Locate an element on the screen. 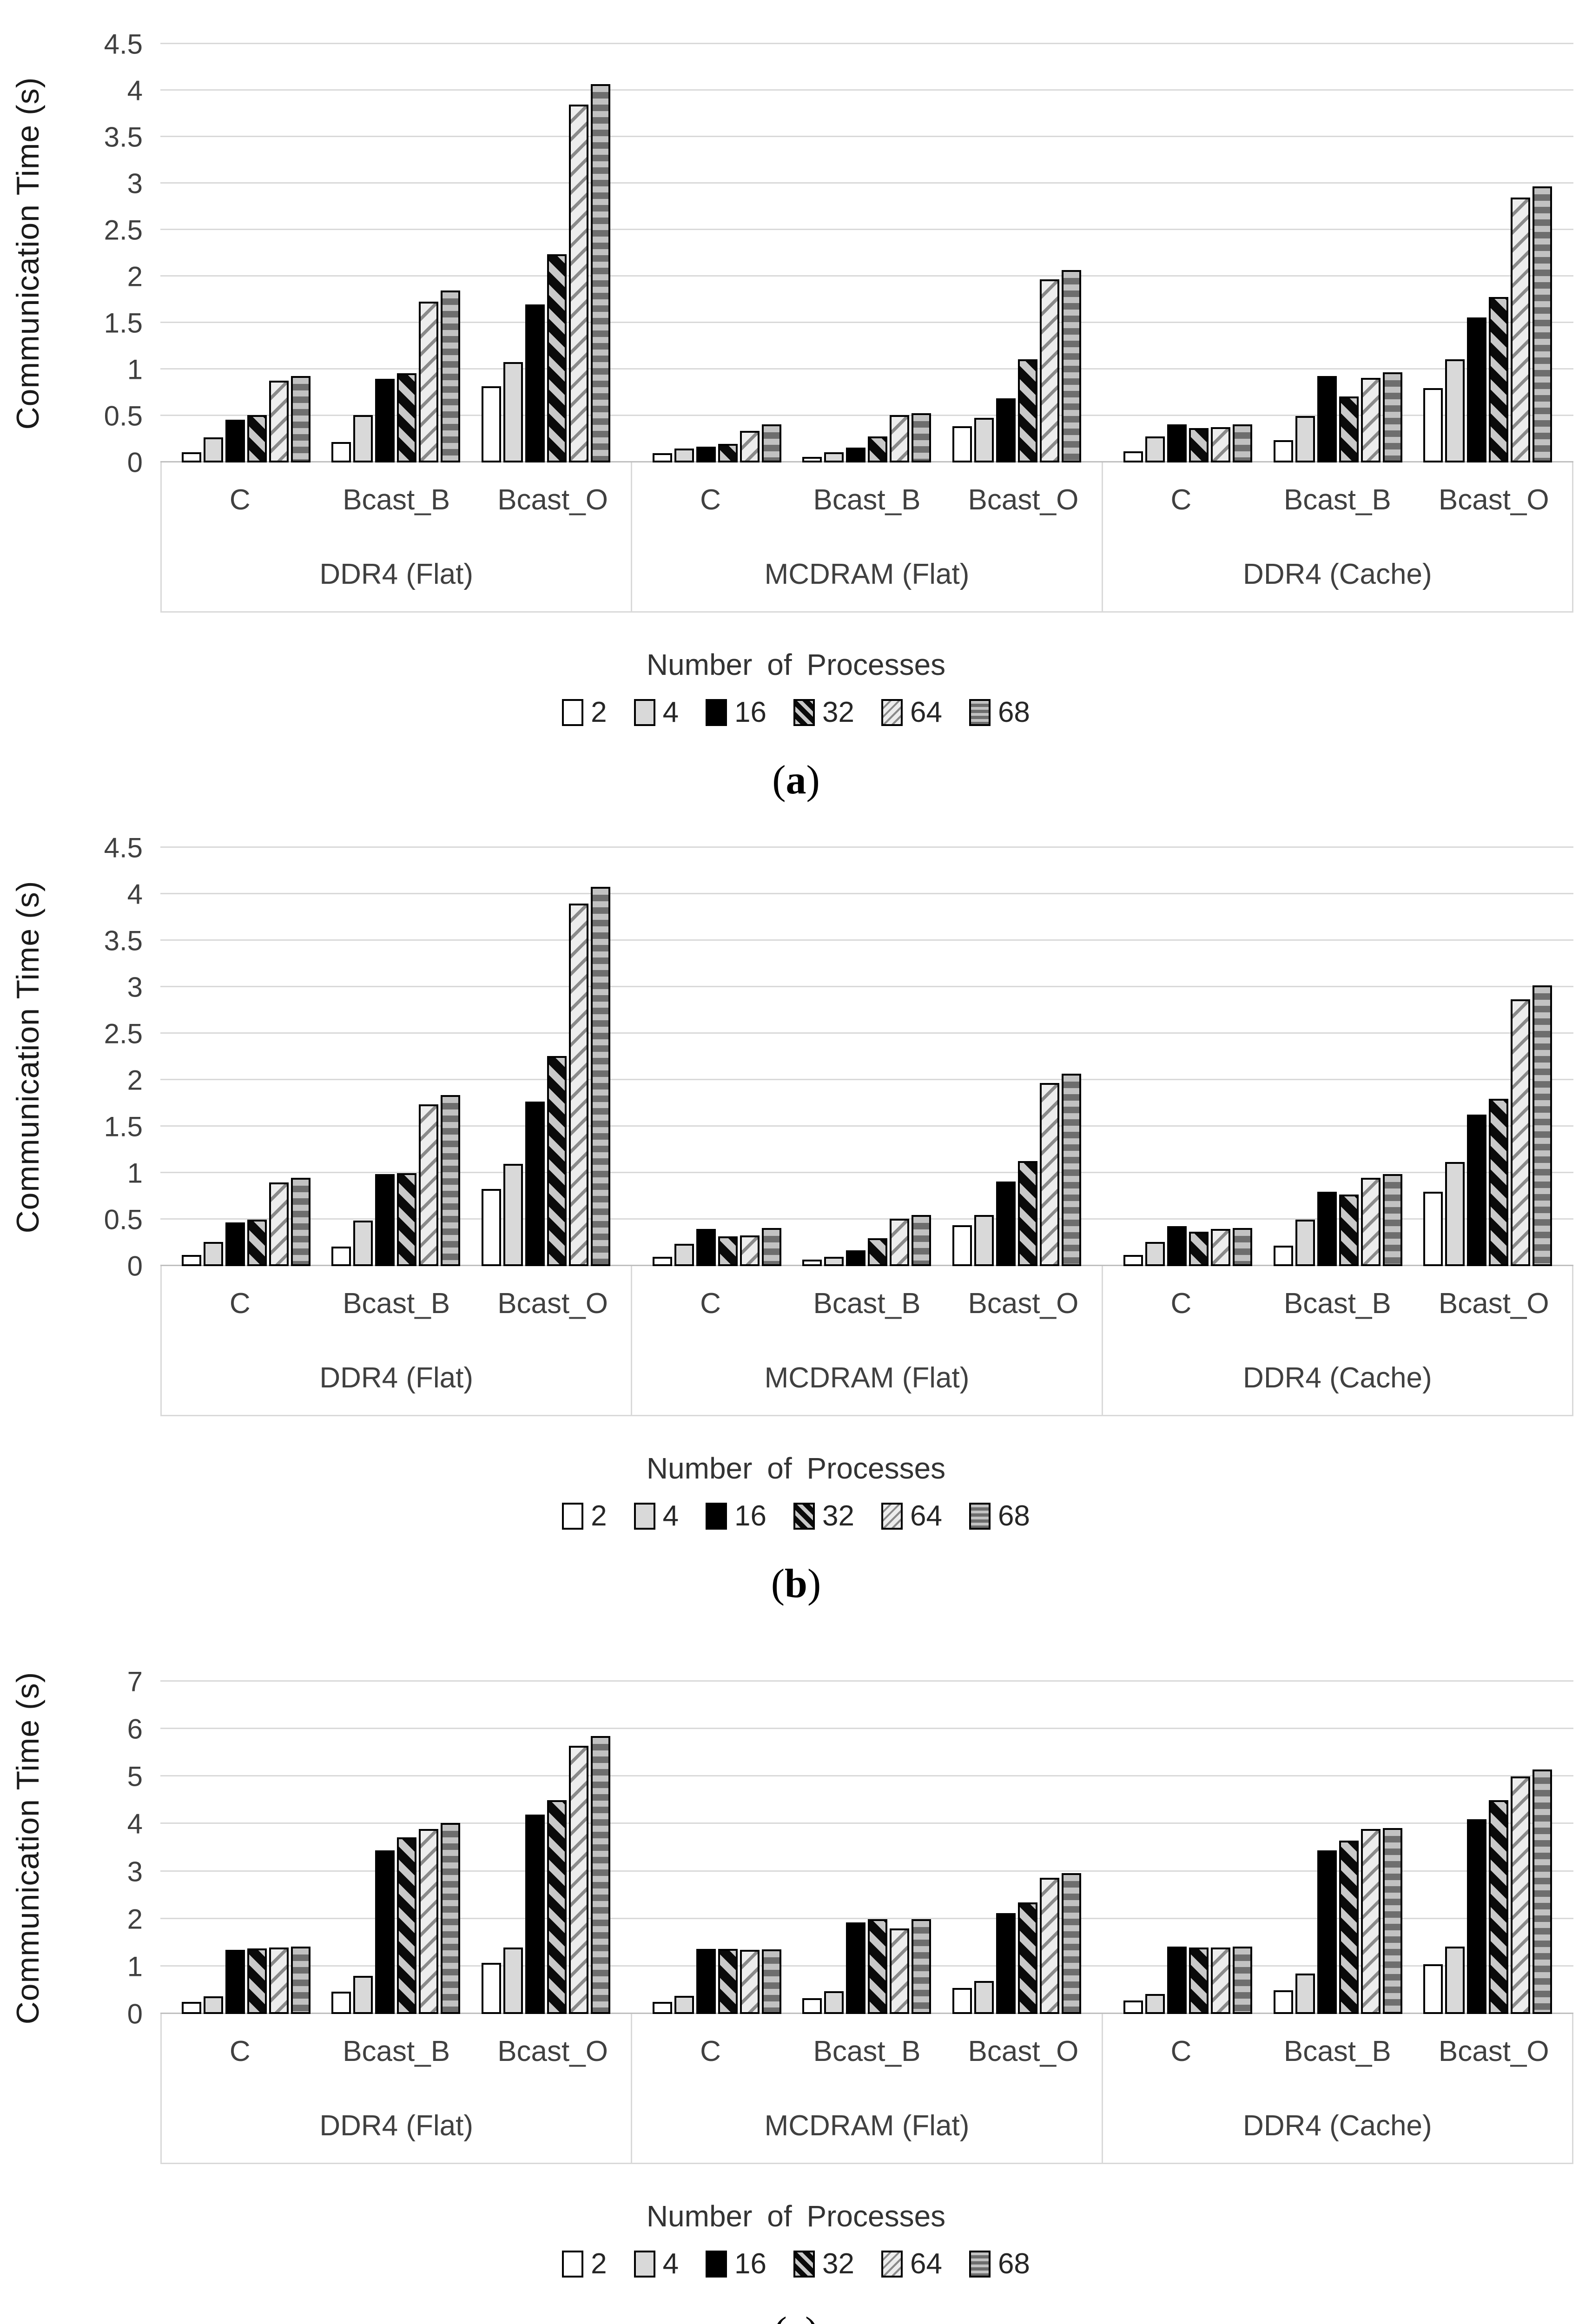 This screenshot has height=2324, width=1592. legend-a: Number of Processes 2 4 16 32 64 68 is located at coordinates (796, 688).